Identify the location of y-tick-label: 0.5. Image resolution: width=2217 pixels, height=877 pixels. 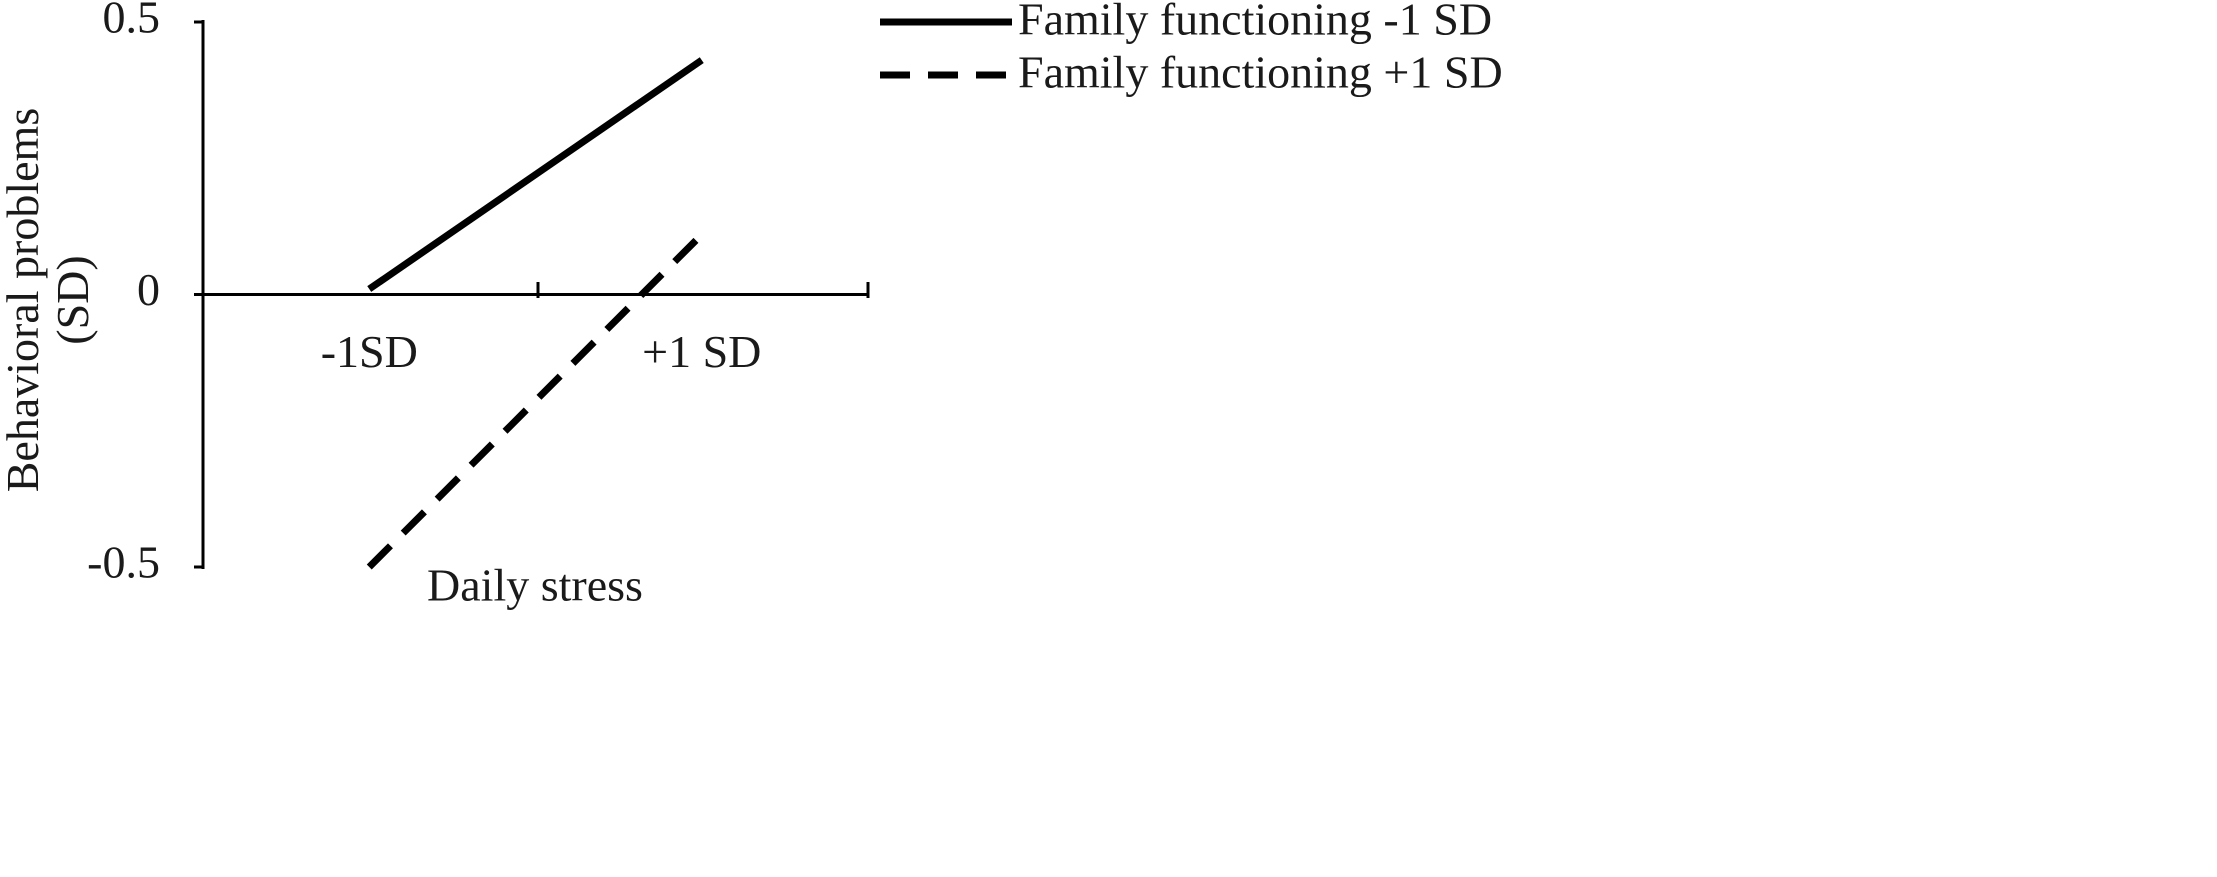
(132, 21).